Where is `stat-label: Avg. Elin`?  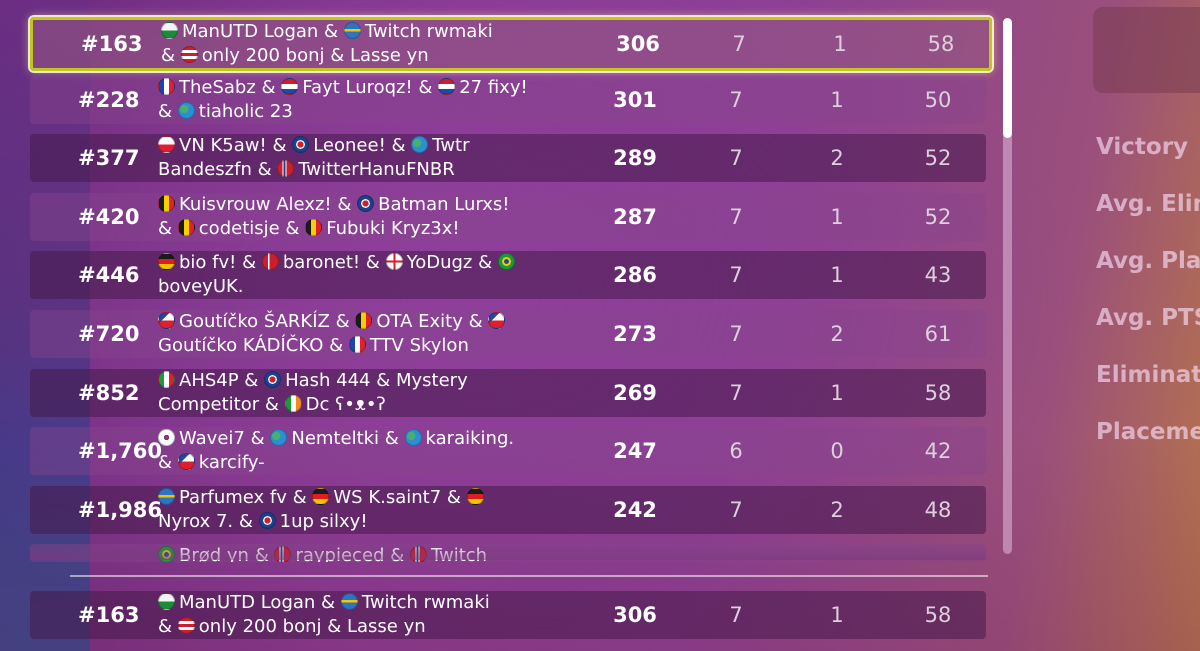 stat-label: Avg. Elin is located at coordinates (1148, 204).